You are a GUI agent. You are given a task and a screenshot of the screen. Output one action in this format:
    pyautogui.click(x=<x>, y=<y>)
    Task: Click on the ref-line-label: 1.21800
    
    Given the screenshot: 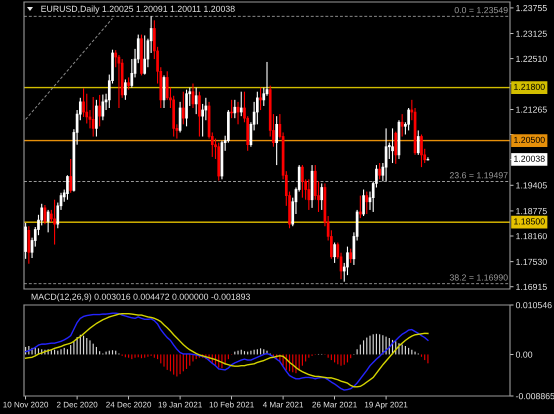 What is the action you would take?
    pyautogui.click(x=529, y=87)
    